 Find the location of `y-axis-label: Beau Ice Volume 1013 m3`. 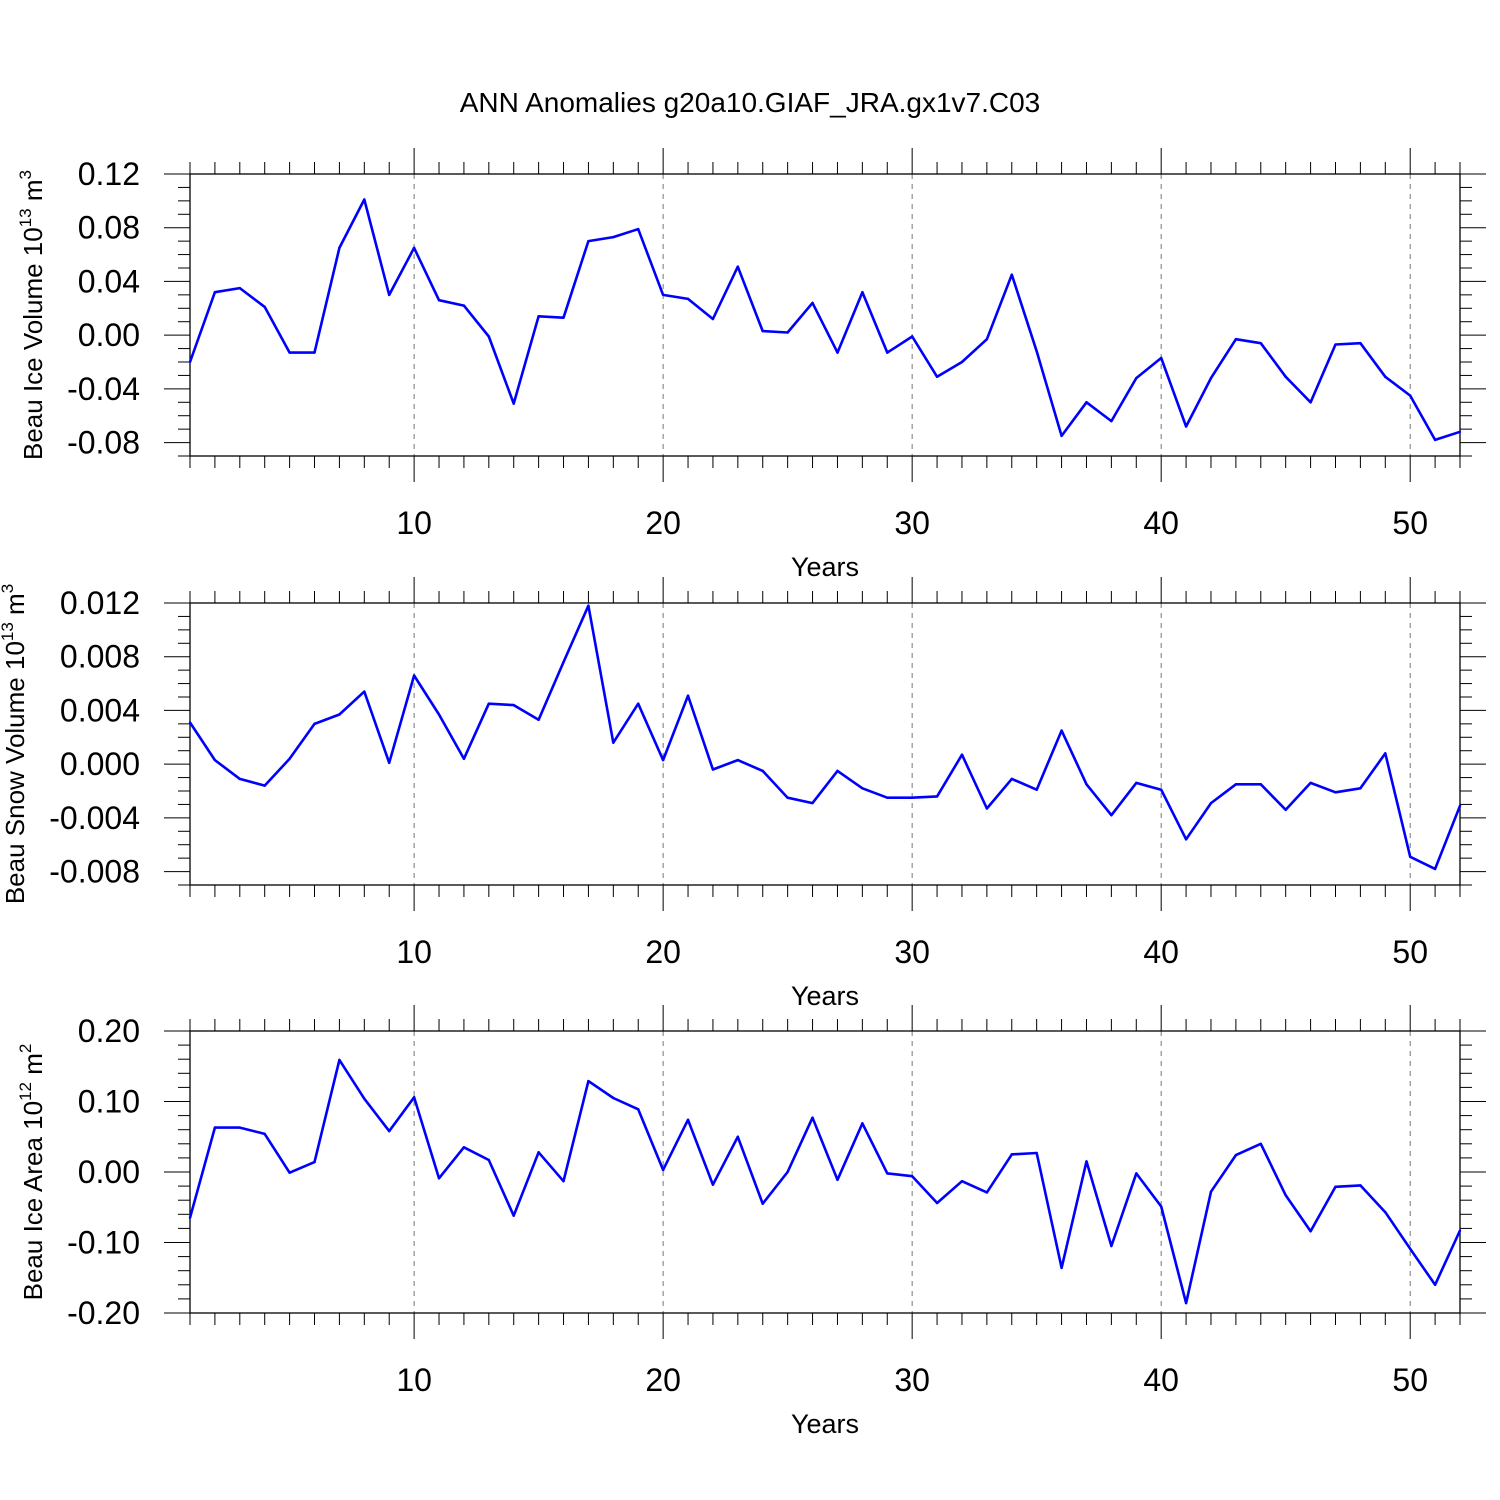

y-axis-label: Beau Ice Volume 1013 m3 is located at coordinates (32, 315).